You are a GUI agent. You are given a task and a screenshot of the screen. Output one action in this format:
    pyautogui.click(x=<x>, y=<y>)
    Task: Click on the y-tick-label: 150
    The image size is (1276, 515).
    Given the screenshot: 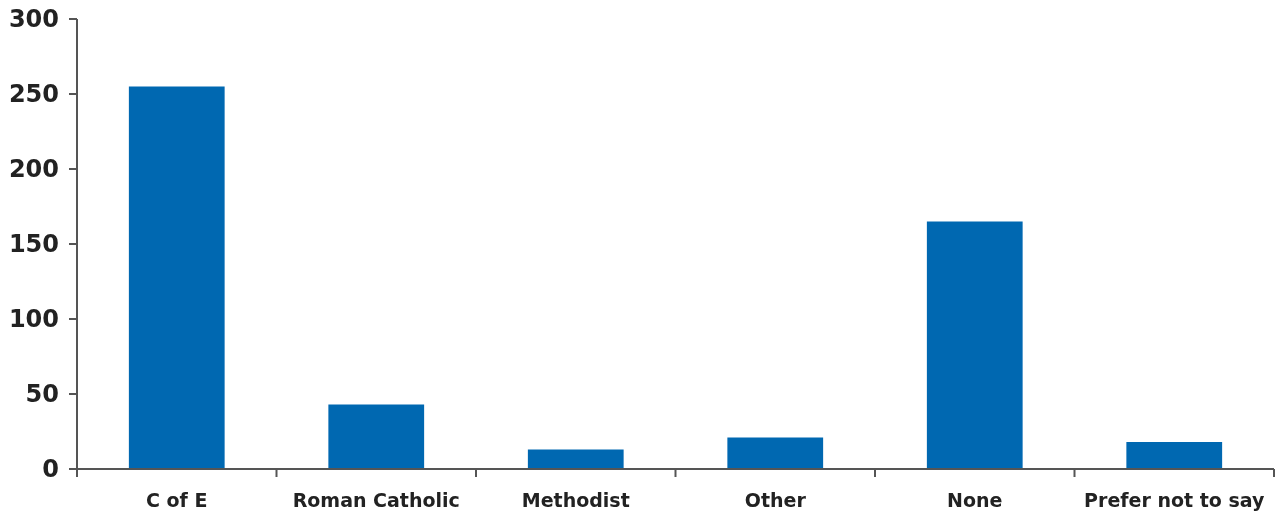 What is the action you would take?
    pyautogui.click(x=33, y=244)
    